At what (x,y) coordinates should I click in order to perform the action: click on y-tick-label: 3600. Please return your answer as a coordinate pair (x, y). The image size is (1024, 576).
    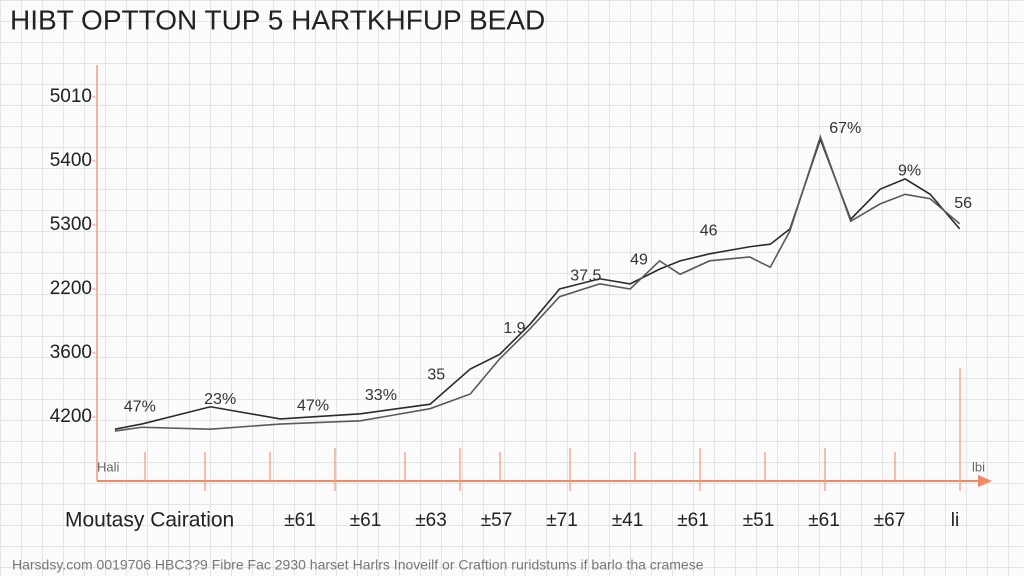
    Looking at the image, I should click on (71, 352).